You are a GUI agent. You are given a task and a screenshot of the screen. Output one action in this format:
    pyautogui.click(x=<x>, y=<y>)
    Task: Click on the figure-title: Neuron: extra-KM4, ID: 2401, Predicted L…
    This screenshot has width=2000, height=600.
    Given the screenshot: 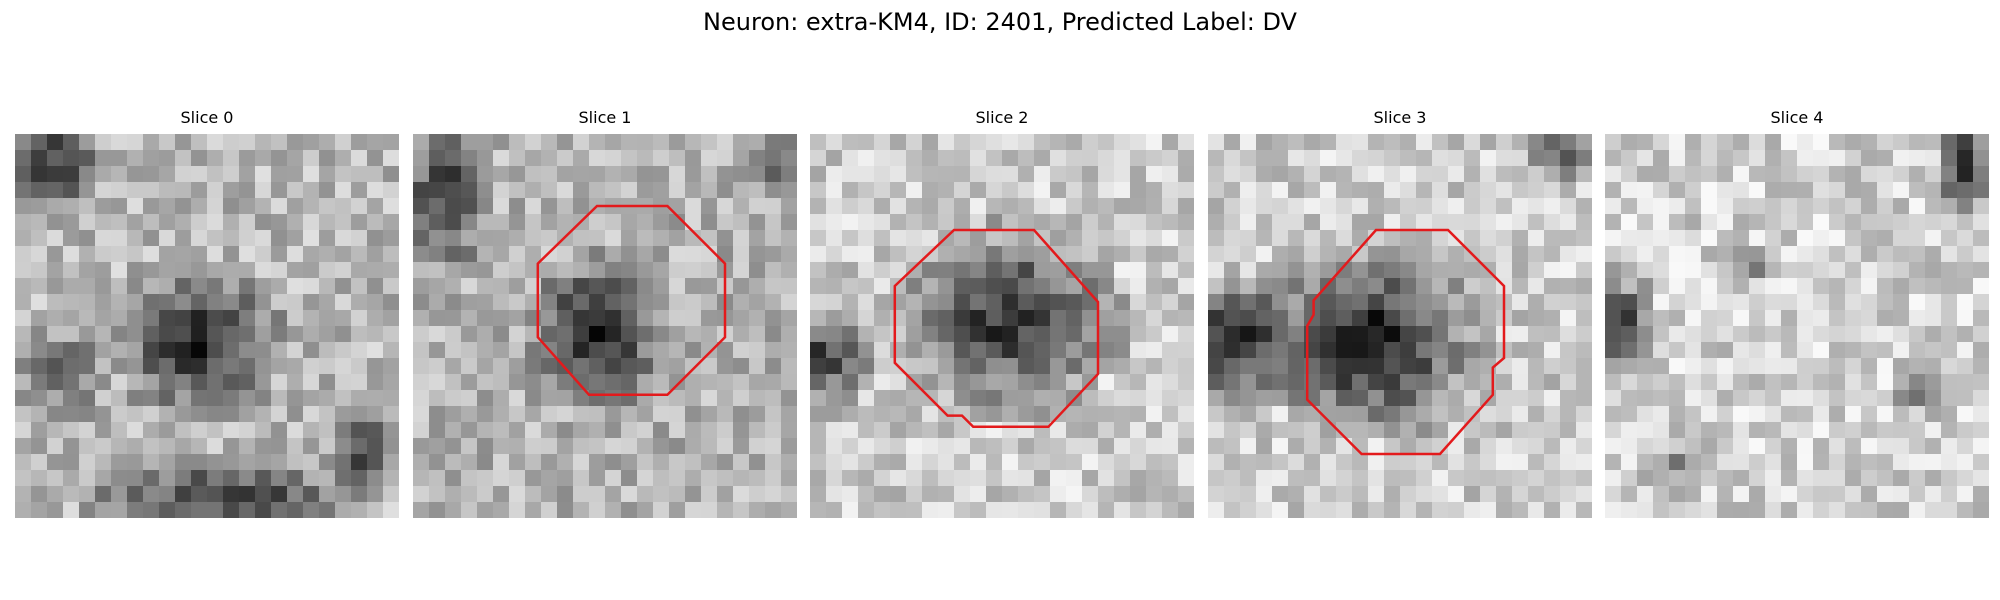 What is the action you would take?
    pyautogui.click(x=1000, y=22)
    